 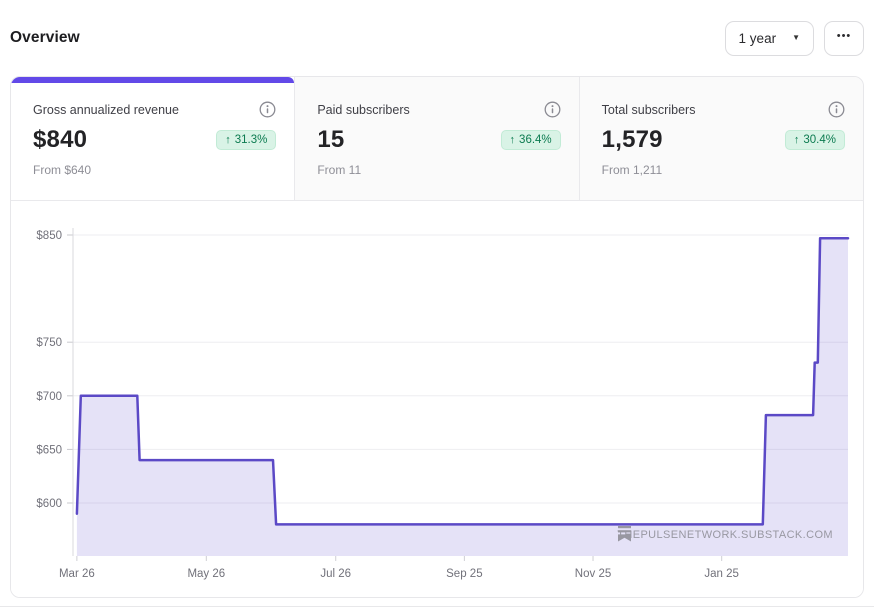 I want to click on substack-watermark: THEPULSENETWORK.SUBSTACK.COM, so click(x=725, y=534).